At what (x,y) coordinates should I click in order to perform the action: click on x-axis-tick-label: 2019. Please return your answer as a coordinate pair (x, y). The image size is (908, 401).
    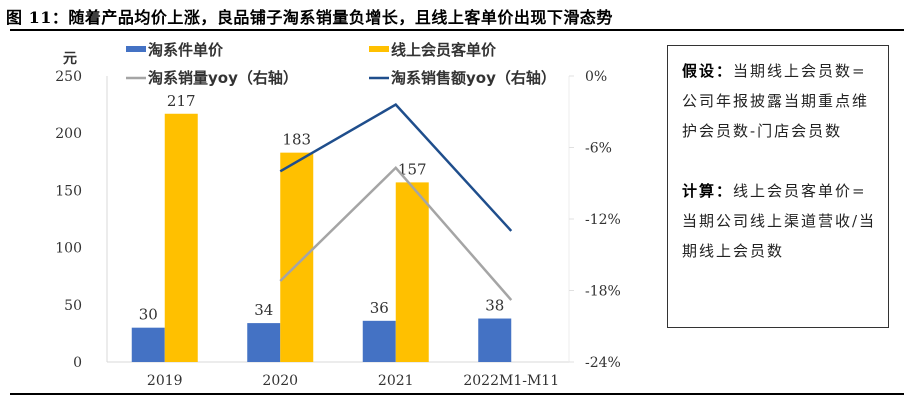
    Looking at the image, I should click on (165, 381).